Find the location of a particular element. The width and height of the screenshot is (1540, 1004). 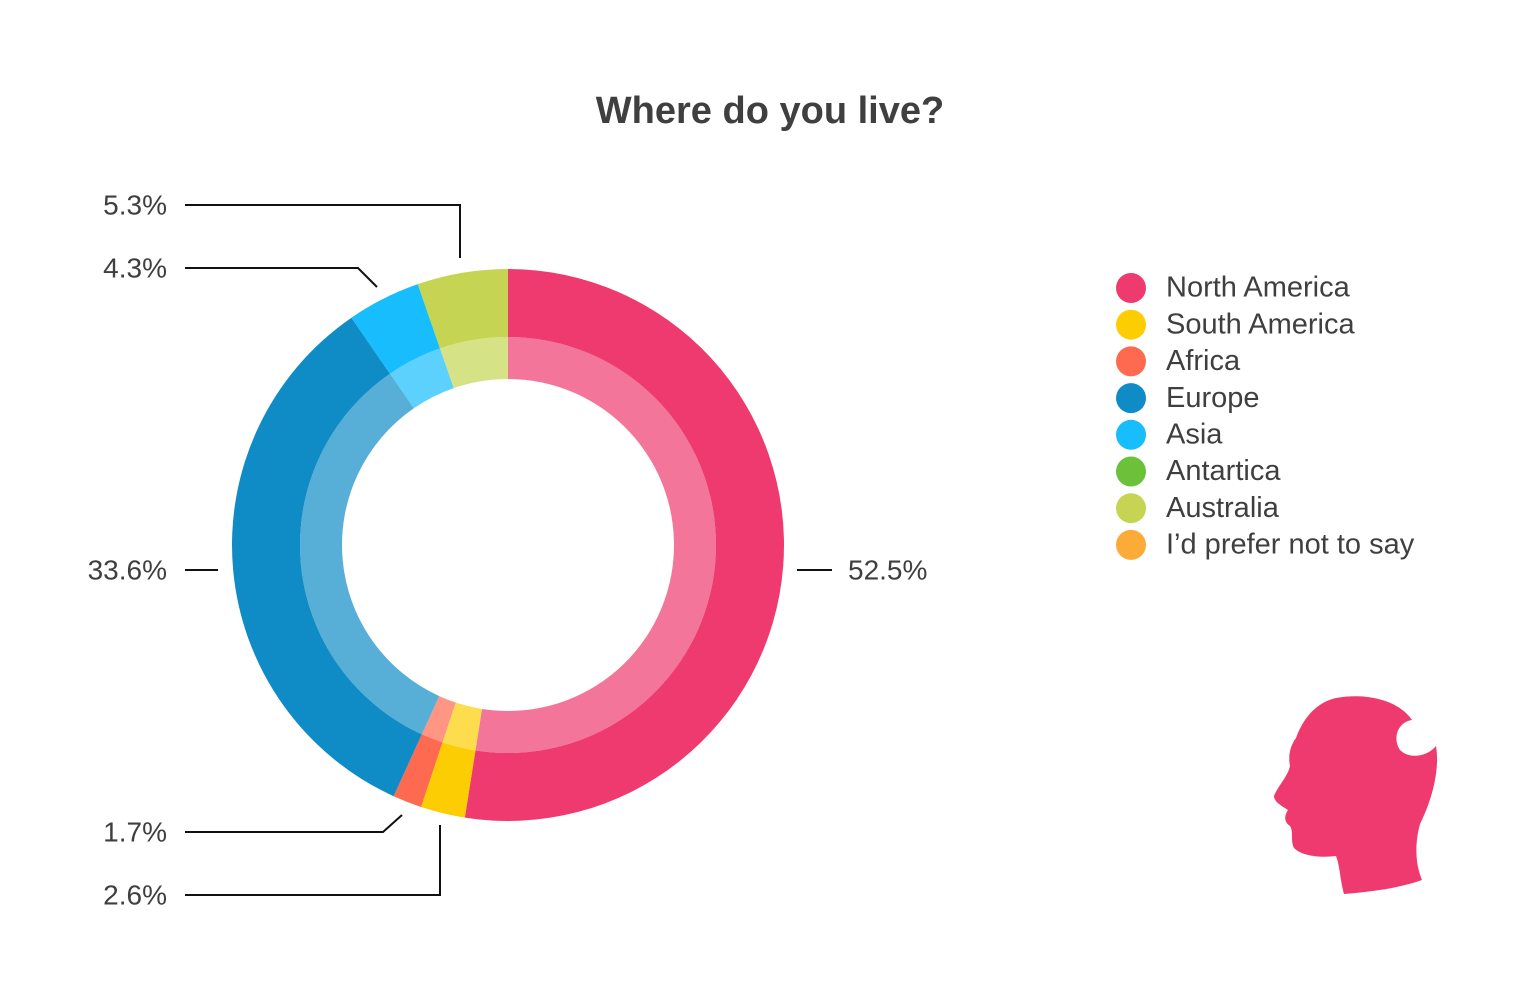

legend-label: I’d prefer not to say is located at coordinates (1290, 545).